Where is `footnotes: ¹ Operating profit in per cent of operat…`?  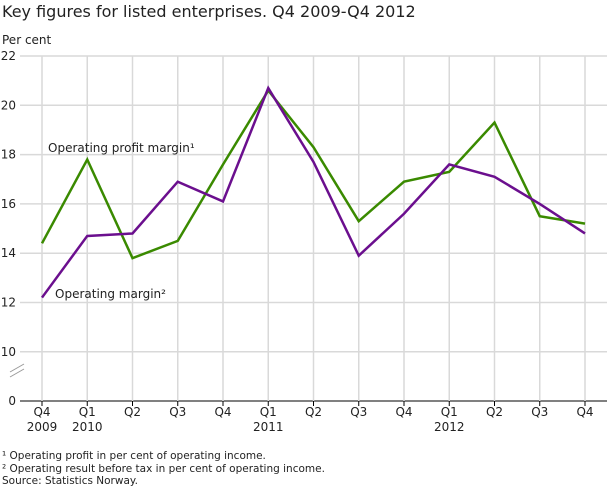 footnotes: ¹ Operating profit in per cent of operat… is located at coordinates (163, 469).